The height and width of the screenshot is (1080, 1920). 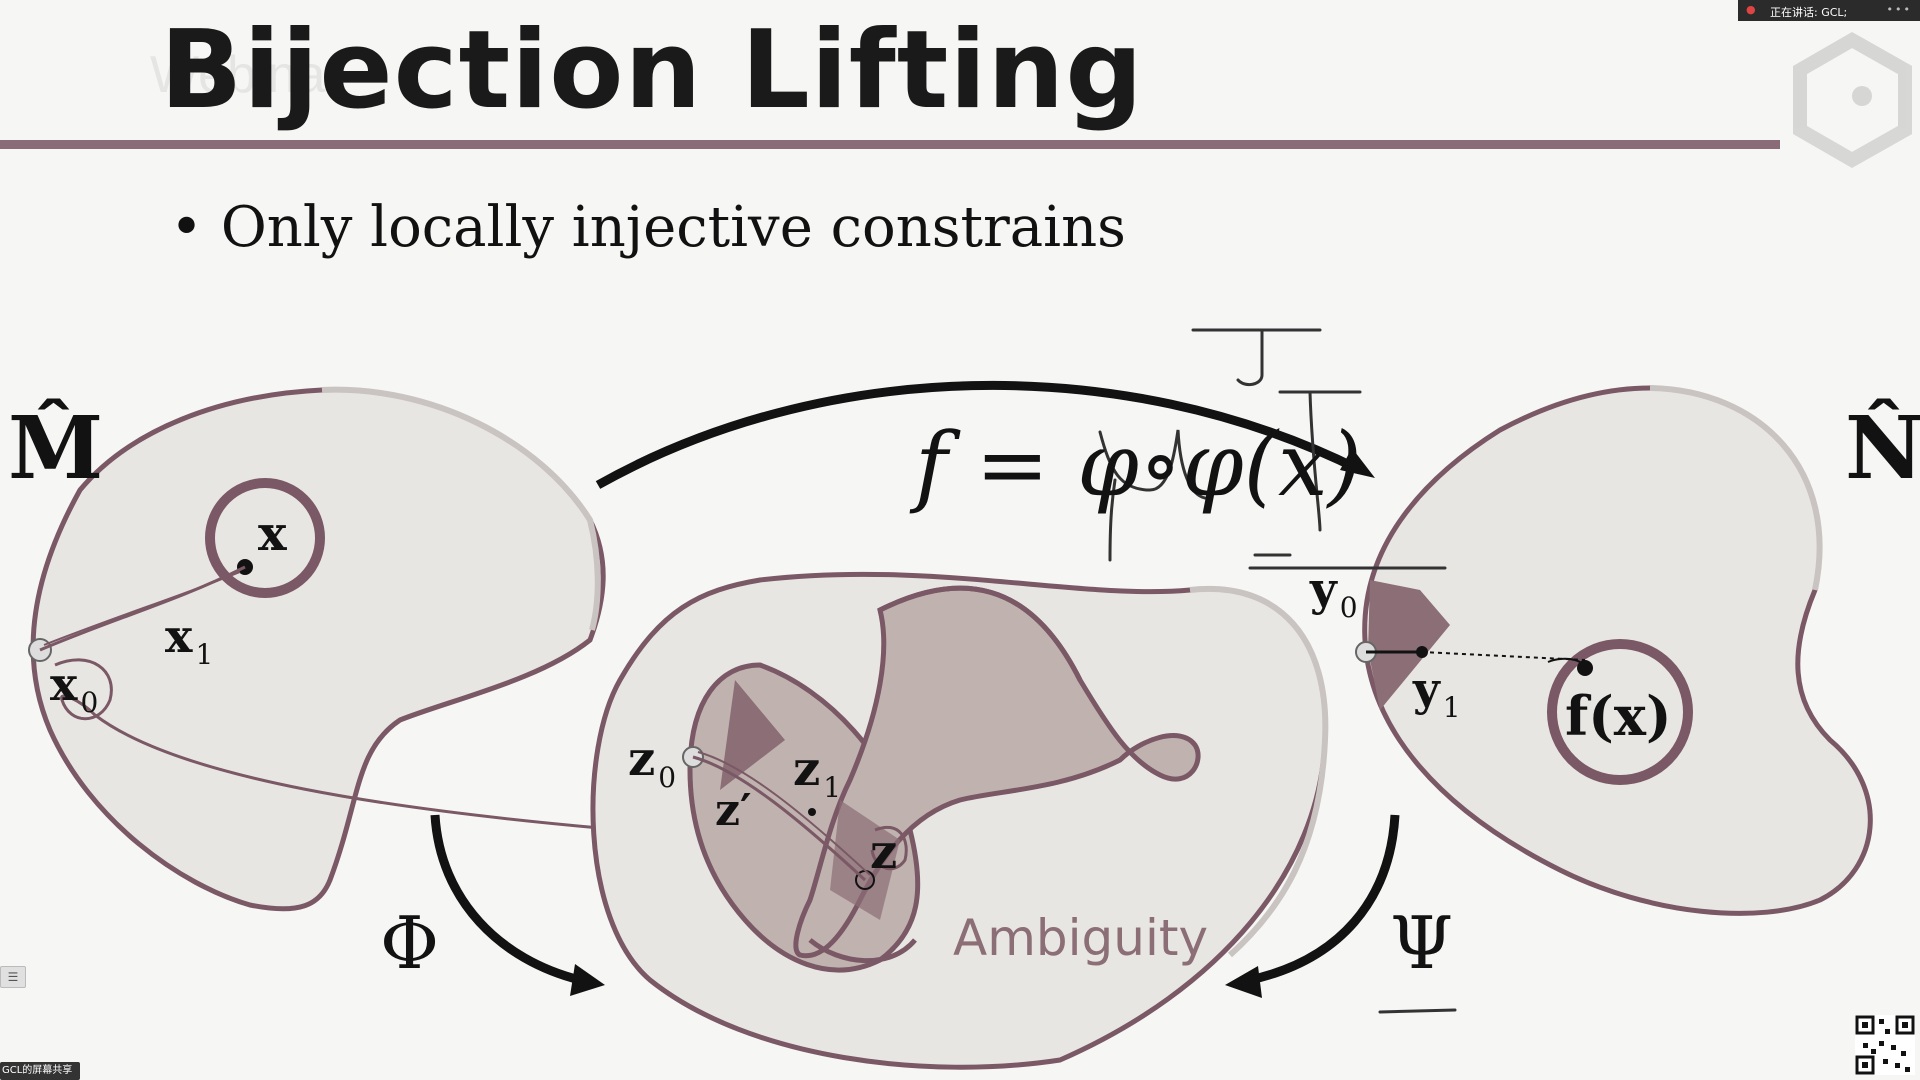 What do you see at coordinates (1324, 899) in the screenshot?
I see `arrow-psi` at bounding box center [1324, 899].